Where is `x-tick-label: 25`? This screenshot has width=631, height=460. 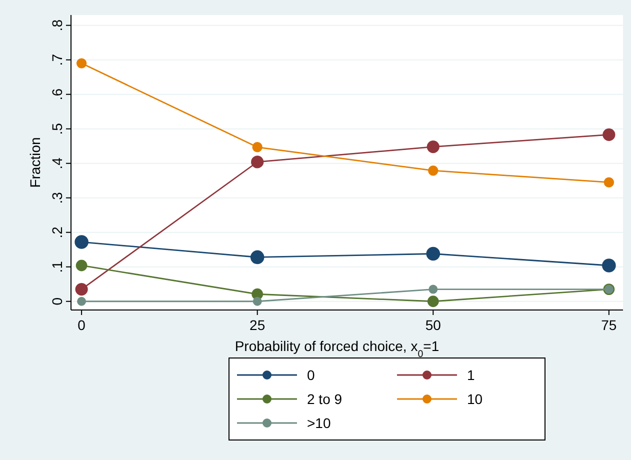 x-tick-label: 25 is located at coordinates (258, 325).